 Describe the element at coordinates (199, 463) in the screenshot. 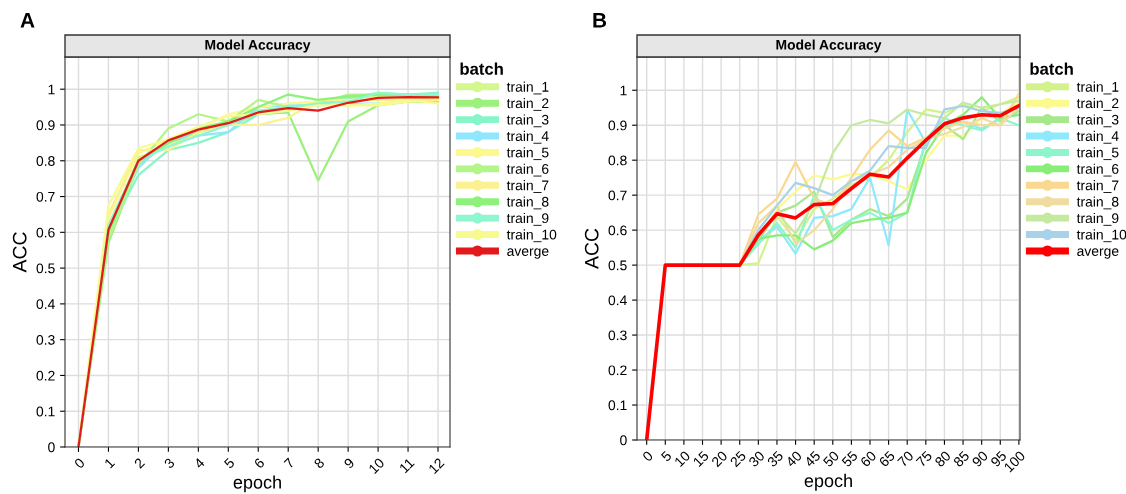

I see `x-tick-label: 4` at that location.